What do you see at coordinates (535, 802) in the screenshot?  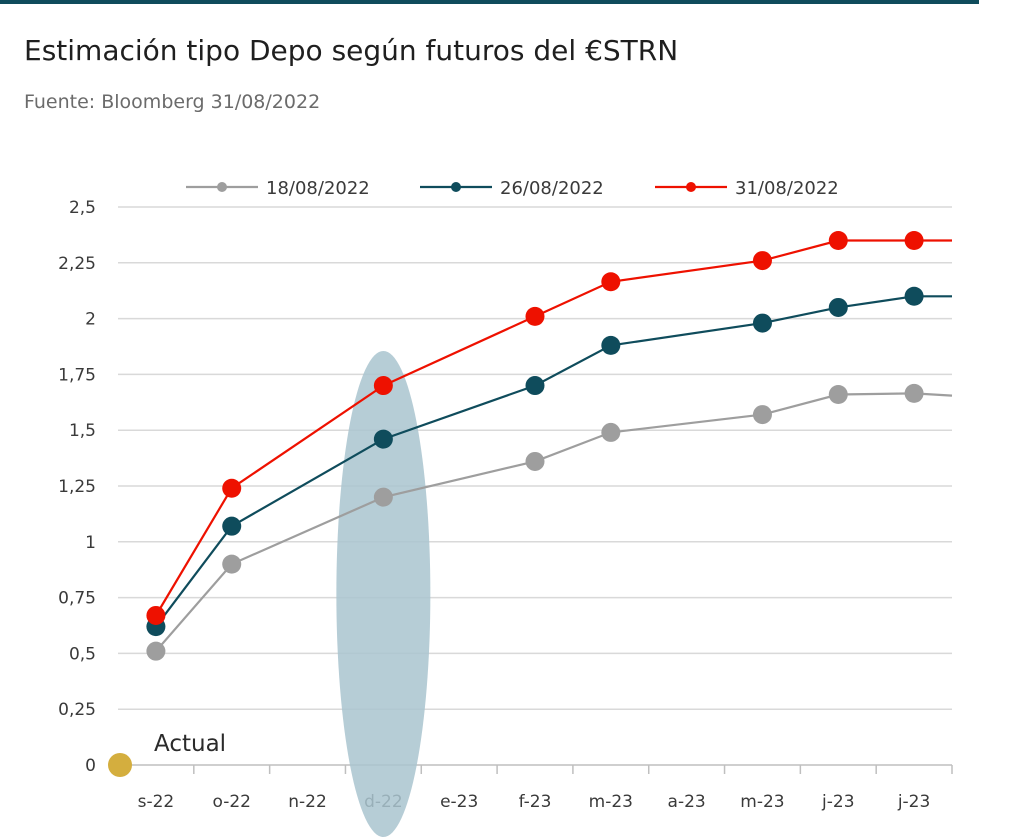 I see `x-tick-label: f-23` at bounding box center [535, 802].